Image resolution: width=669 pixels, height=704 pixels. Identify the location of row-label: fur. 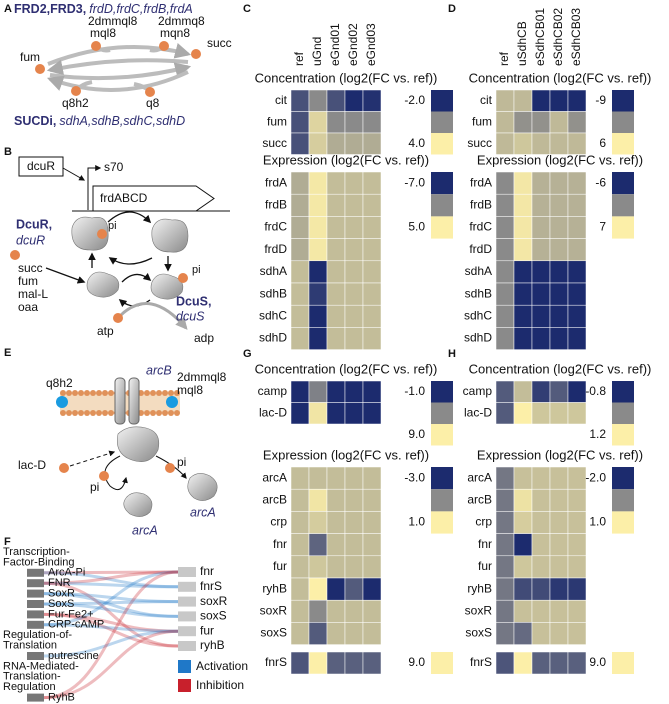
(280, 566).